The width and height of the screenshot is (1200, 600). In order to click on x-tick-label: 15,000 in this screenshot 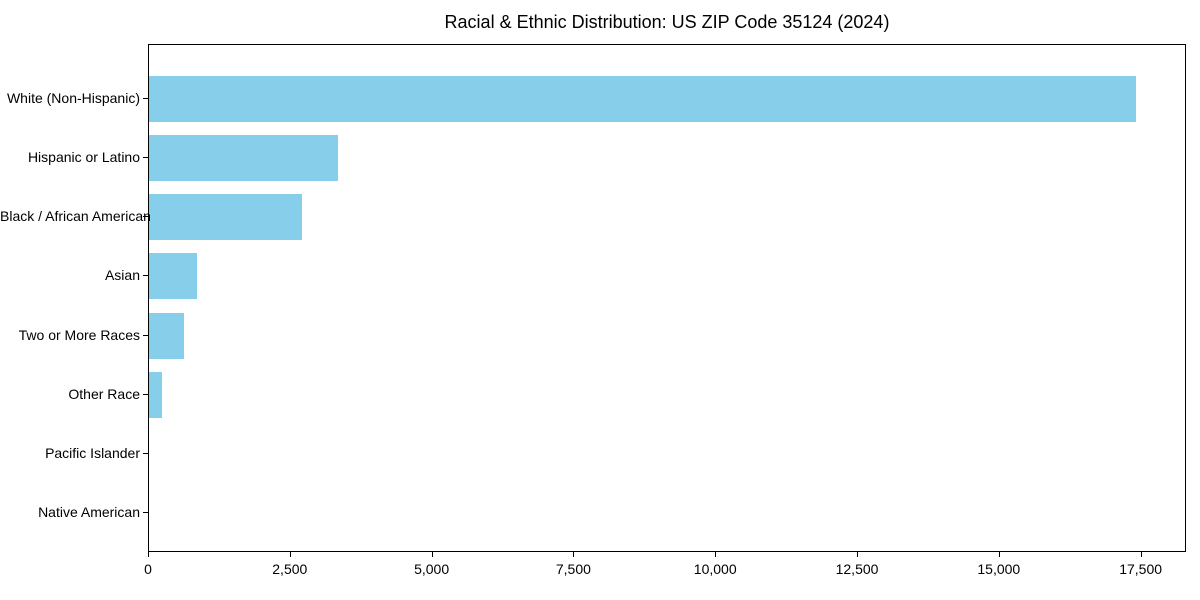, I will do `click(999, 569)`.